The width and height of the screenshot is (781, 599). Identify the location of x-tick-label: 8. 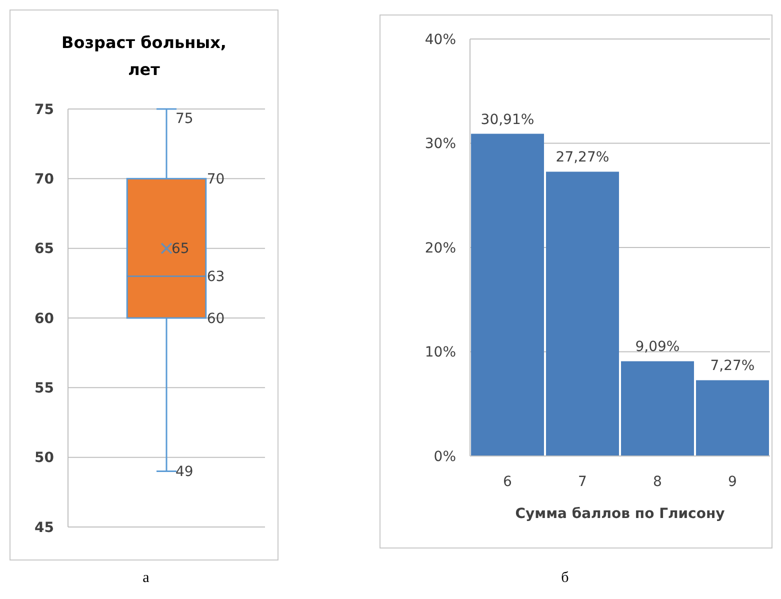
(657, 482).